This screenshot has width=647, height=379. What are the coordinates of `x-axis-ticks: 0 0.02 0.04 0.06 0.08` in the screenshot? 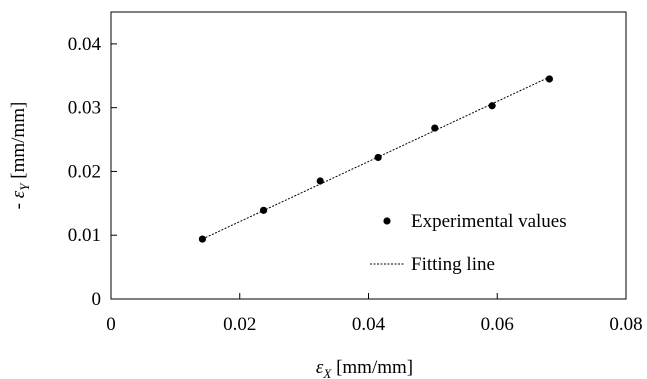 It's located at (374, 314).